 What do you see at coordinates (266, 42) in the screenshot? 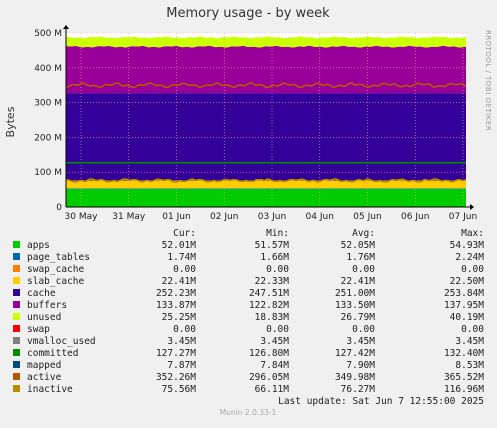
I see `area-unused` at bounding box center [266, 42].